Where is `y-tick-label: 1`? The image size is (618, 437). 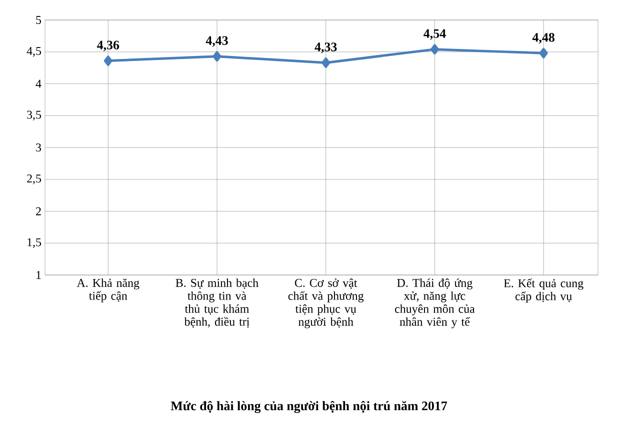 y-tick-label: 1 is located at coordinates (38, 275).